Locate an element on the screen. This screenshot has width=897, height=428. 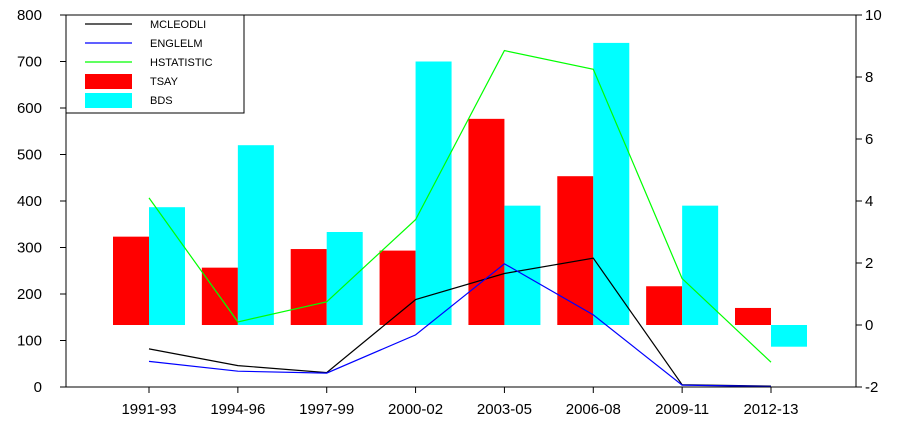
right-tick-label-10: 10 is located at coordinates (873, 15).